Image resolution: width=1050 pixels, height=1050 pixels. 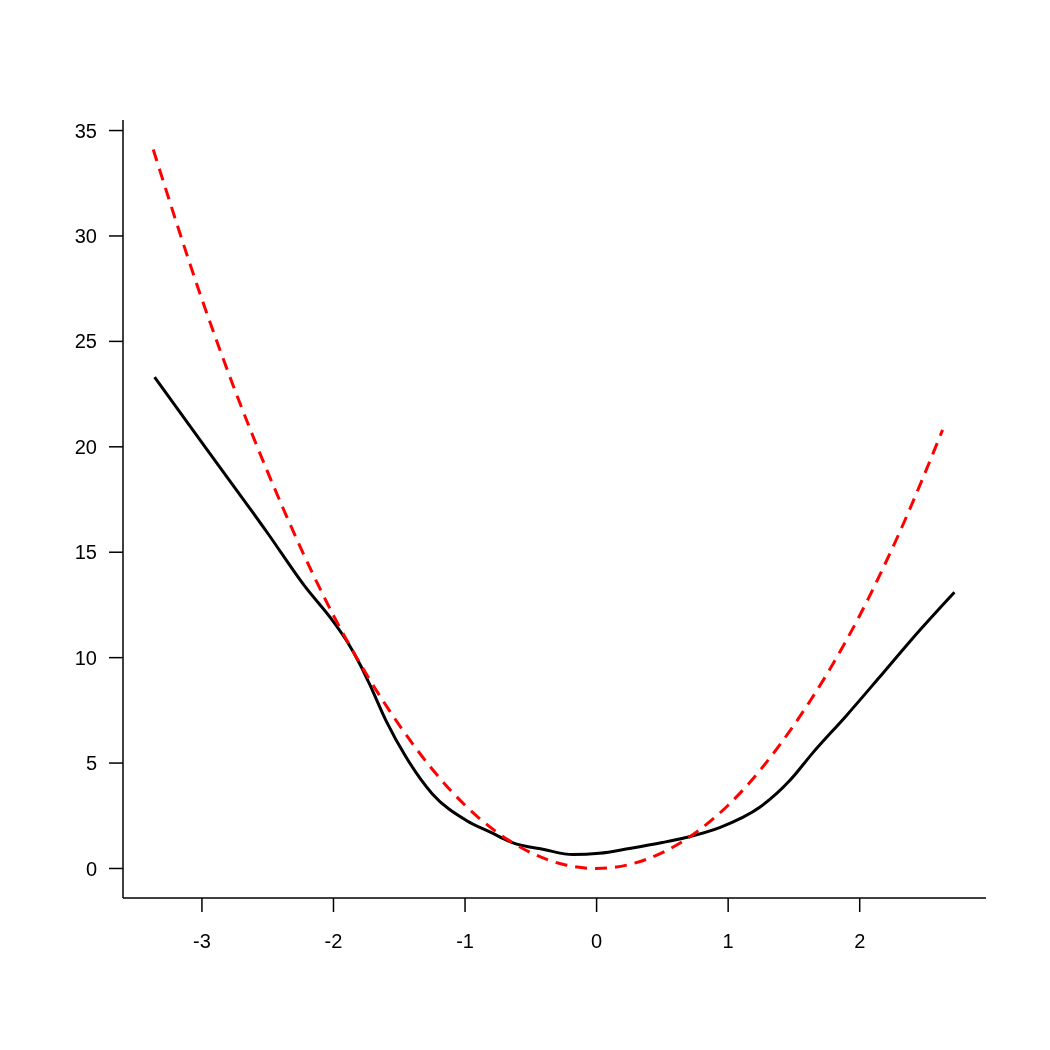 What do you see at coordinates (85, 130) in the screenshot?
I see `y-tick-label: 35` at bounding box center [85, 130].